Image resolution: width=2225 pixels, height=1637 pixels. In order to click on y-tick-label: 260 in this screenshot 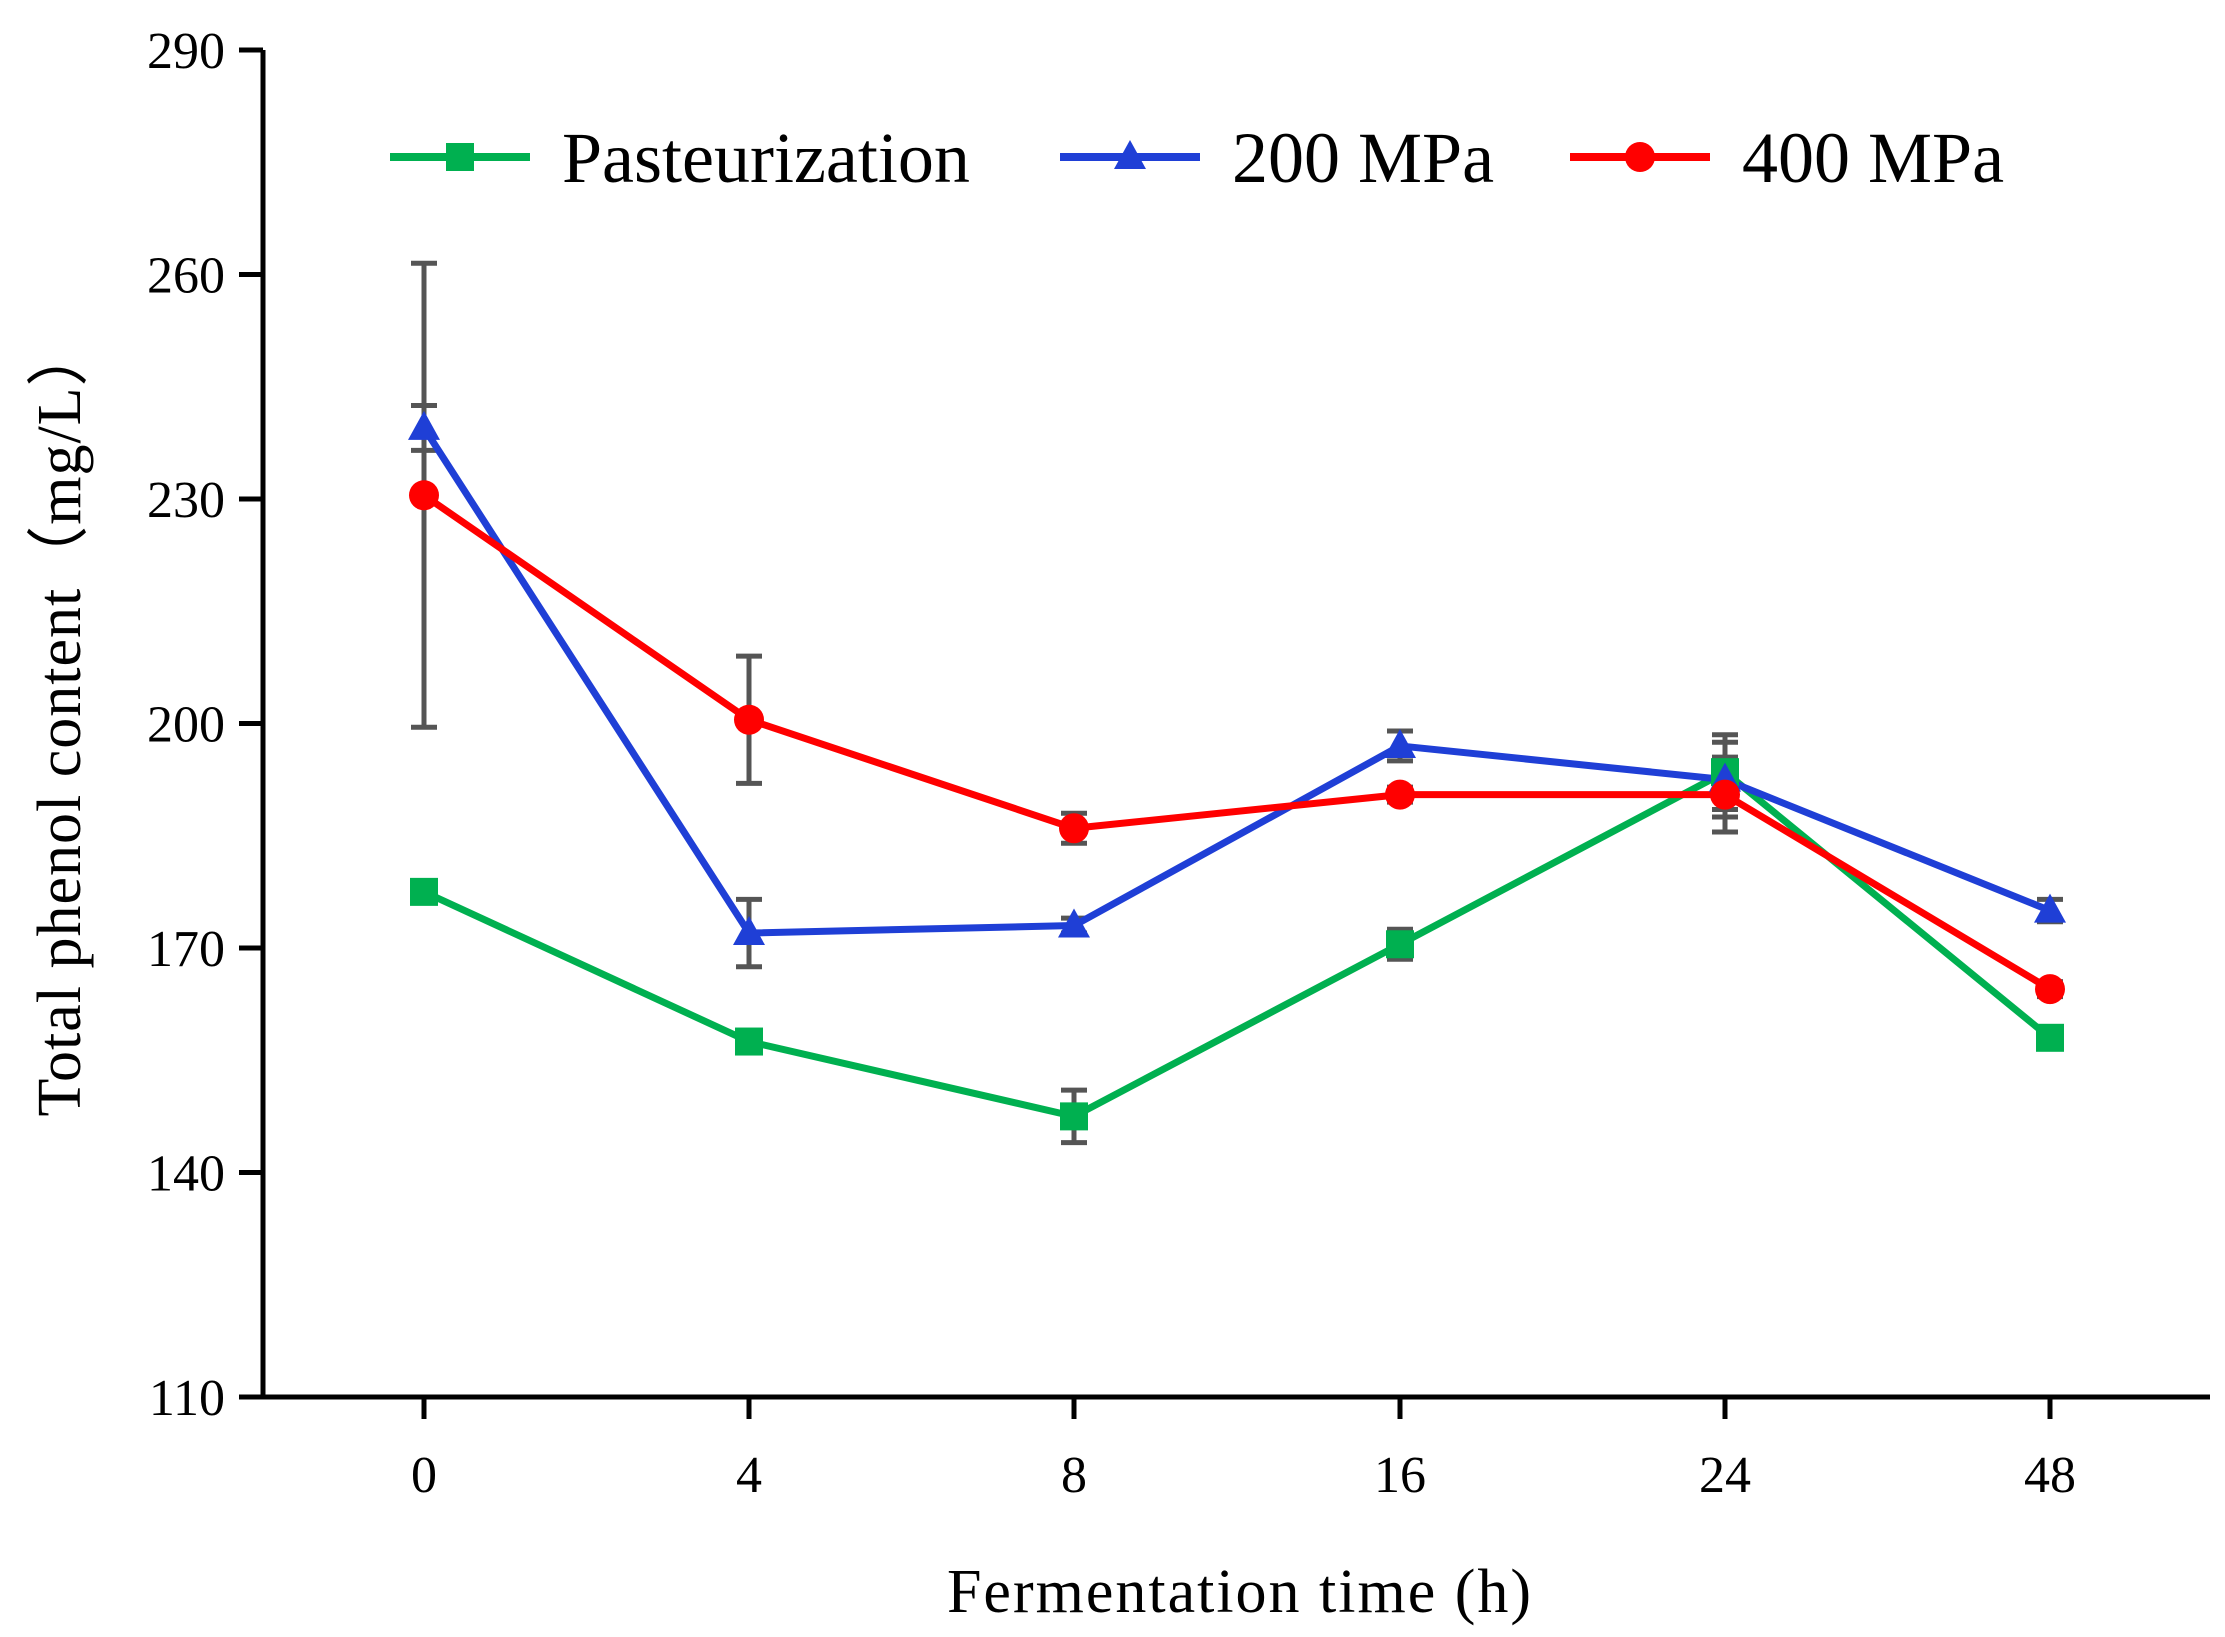, I will do `click(186, 276)`.